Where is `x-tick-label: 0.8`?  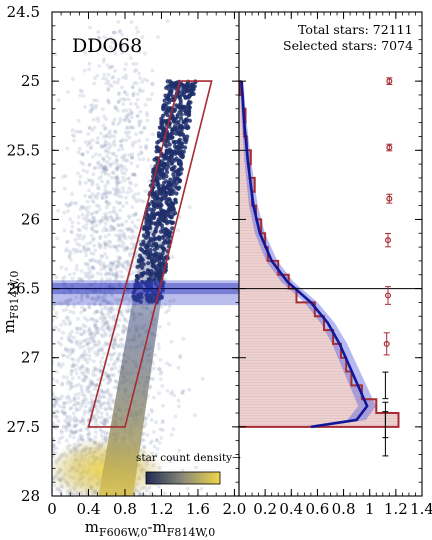
x-tick-label: 0.8 is located at coordinates (125, 509).